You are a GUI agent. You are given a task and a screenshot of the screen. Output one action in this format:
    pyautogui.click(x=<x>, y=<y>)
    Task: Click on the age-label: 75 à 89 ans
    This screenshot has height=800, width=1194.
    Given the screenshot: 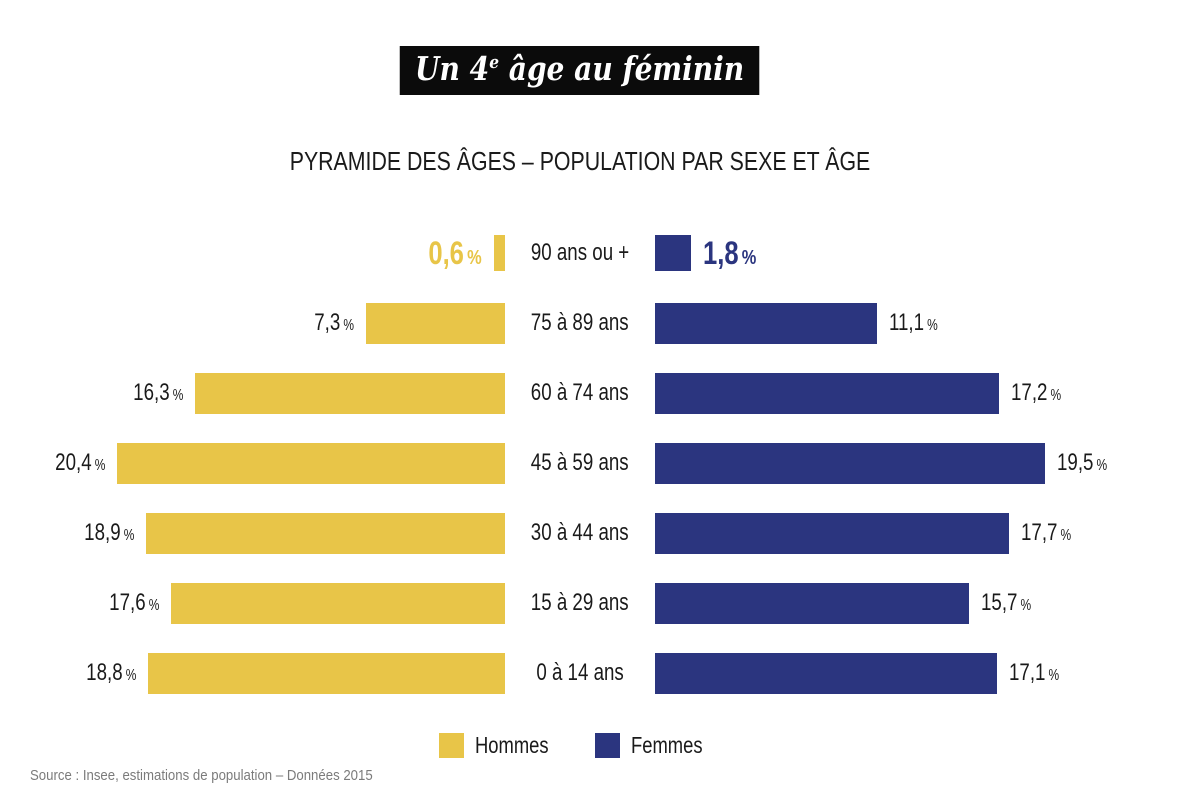 What is the action you would take?
    pyautogui.click(x=580, y=322)
    